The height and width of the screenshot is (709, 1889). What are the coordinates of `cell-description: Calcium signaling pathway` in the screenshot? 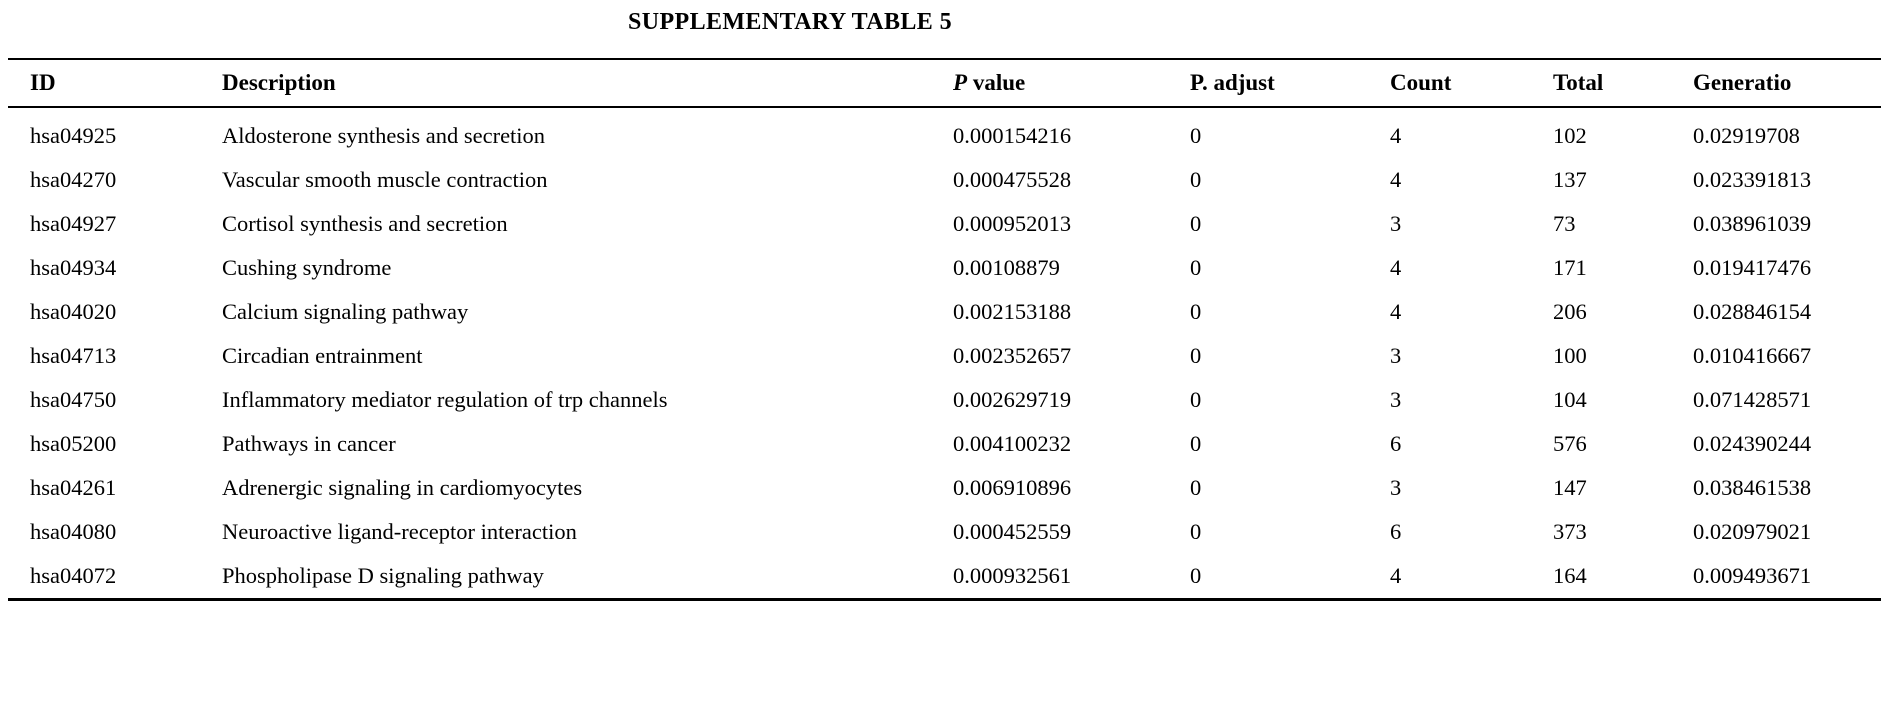 It's located at (345, 311).